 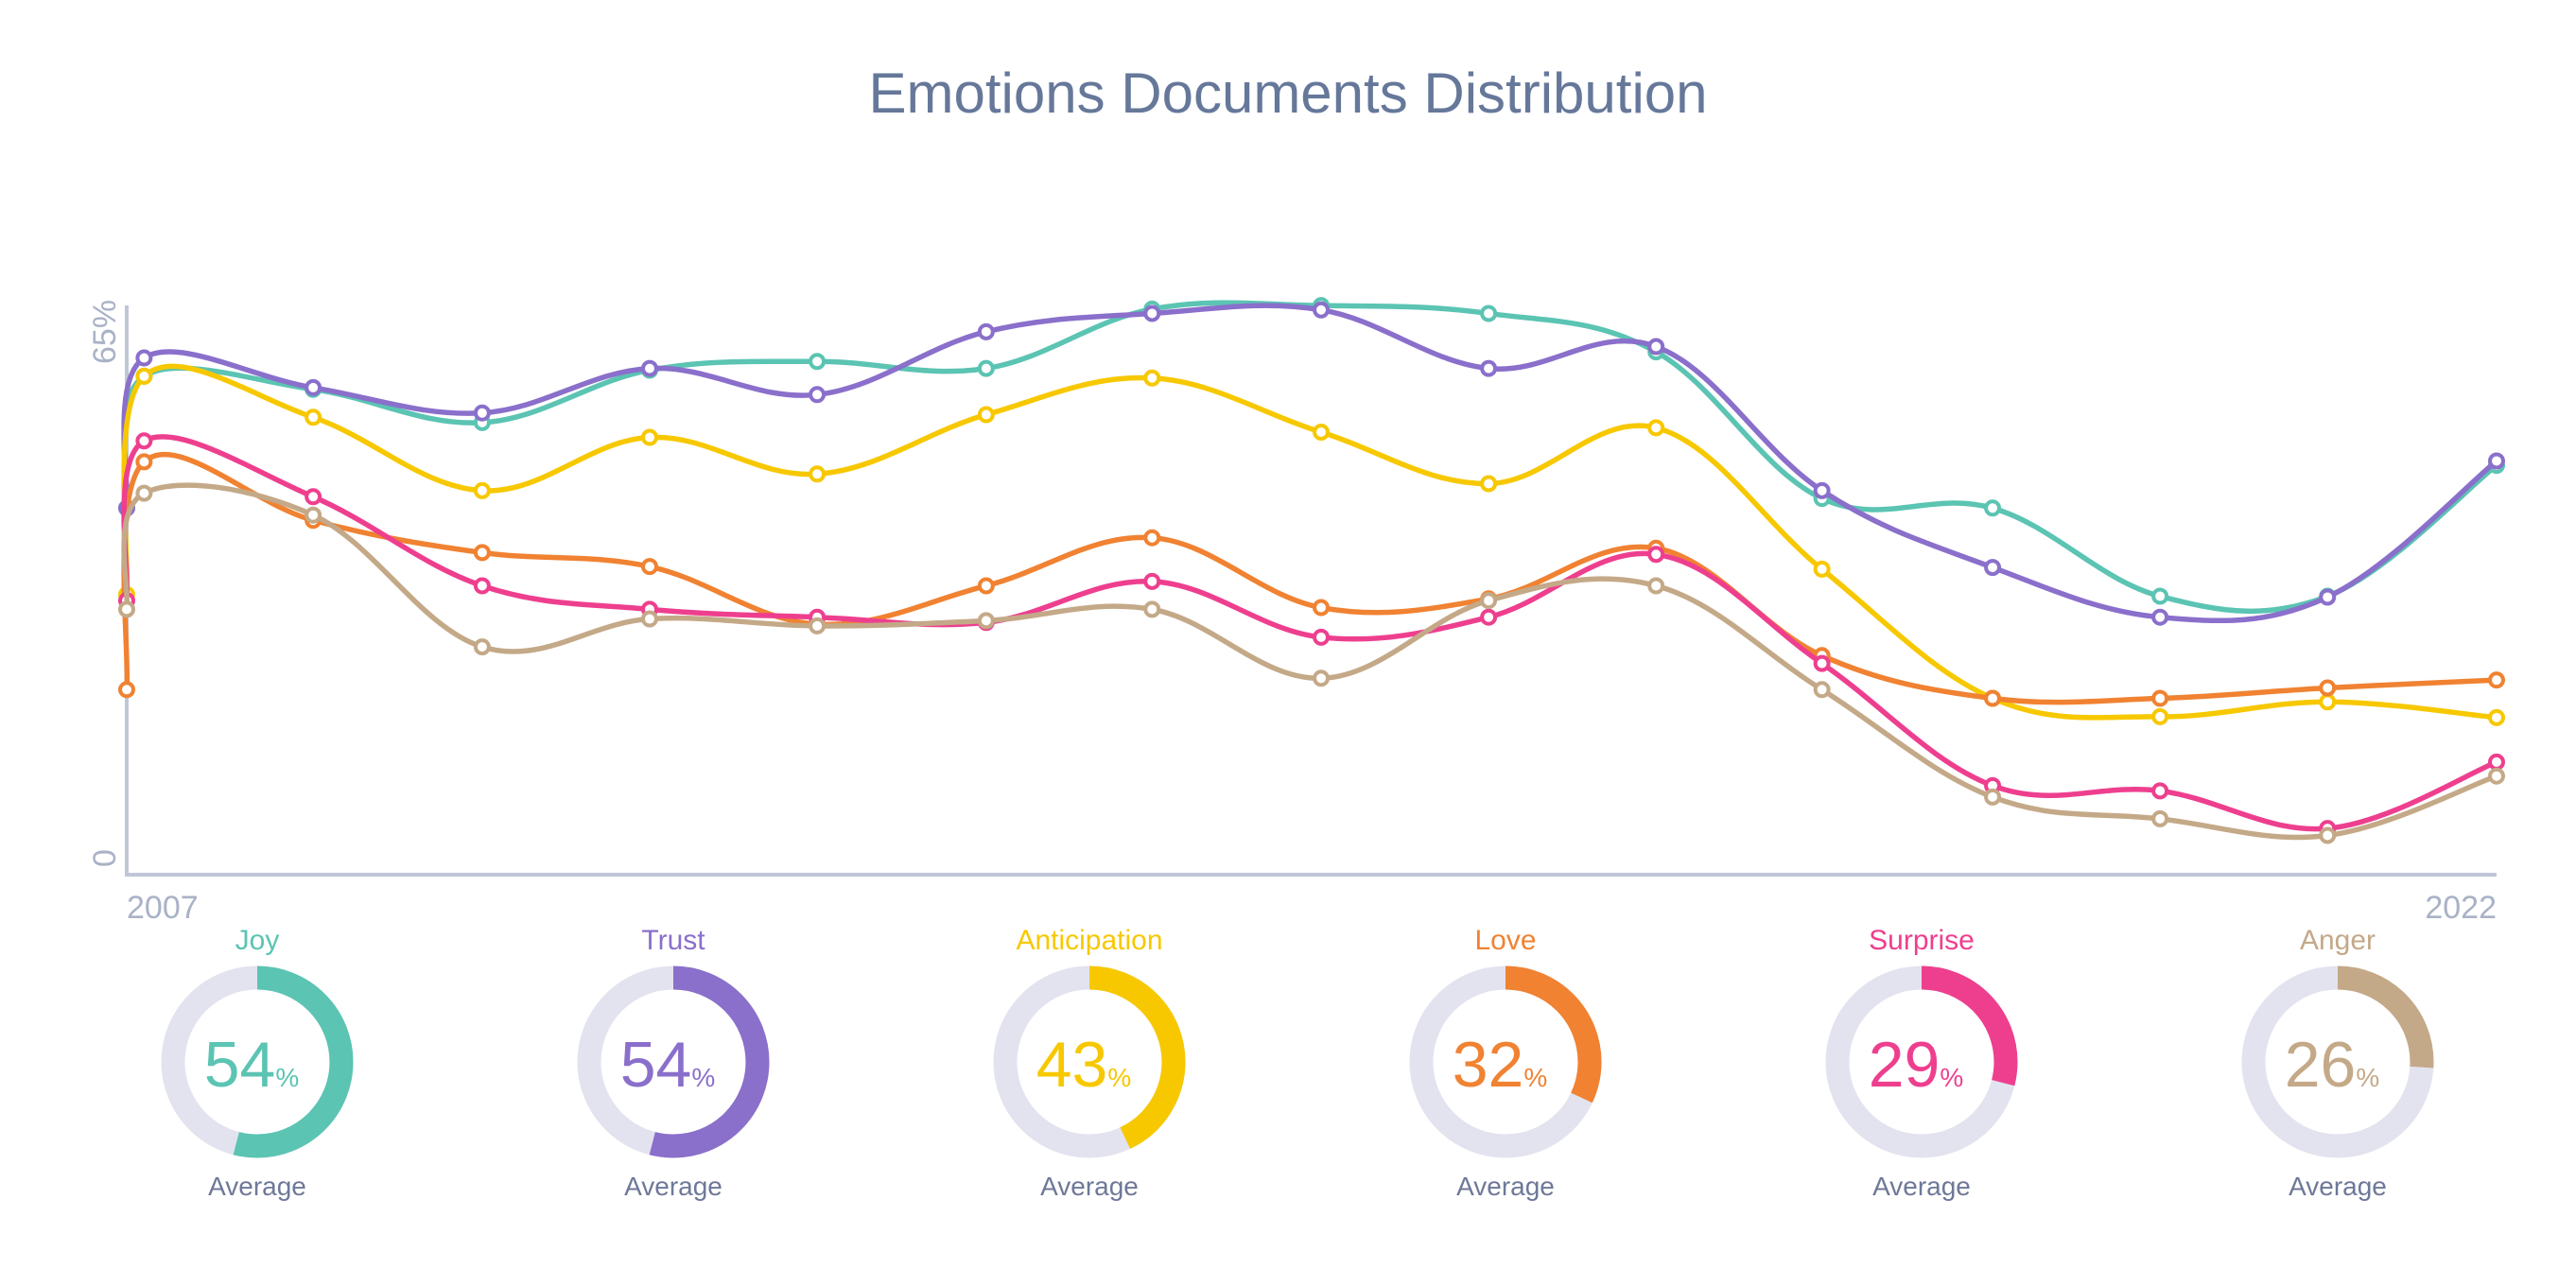 I want to click on donut-surprise: Surprise 29% Average, so click(x=1922, y=1062).